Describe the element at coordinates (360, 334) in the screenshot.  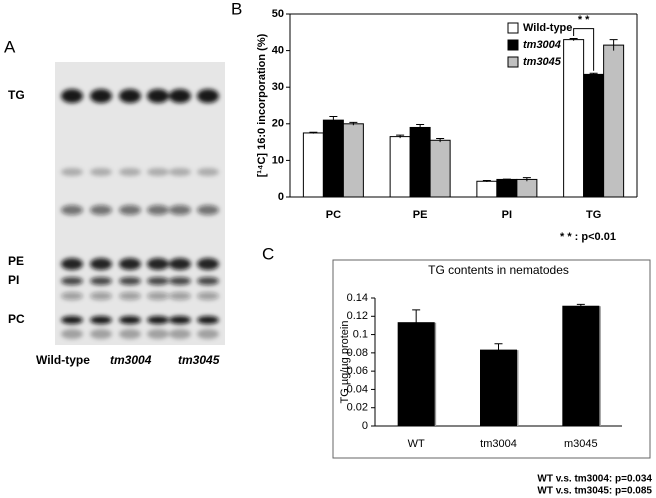
I see `y-tick-label: 0.1` at that location.